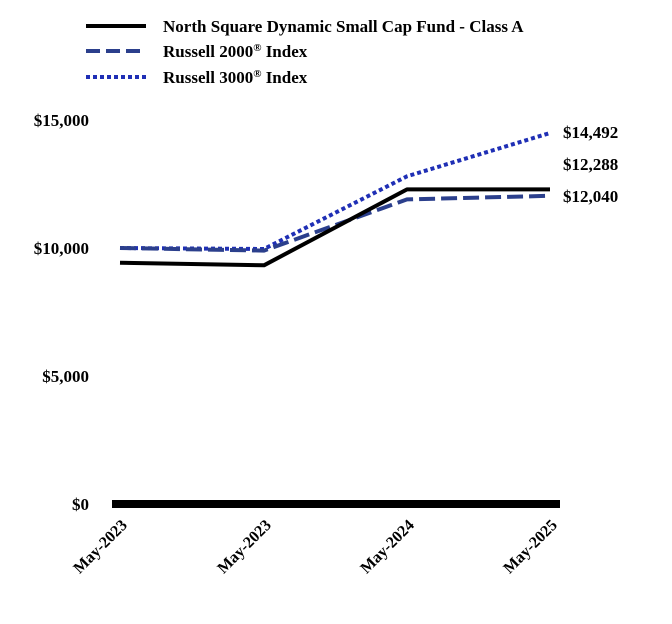  Describe the element at coordinates (61, 120) in the screenshot. I see `y-tick-label: $15,000` at that location.